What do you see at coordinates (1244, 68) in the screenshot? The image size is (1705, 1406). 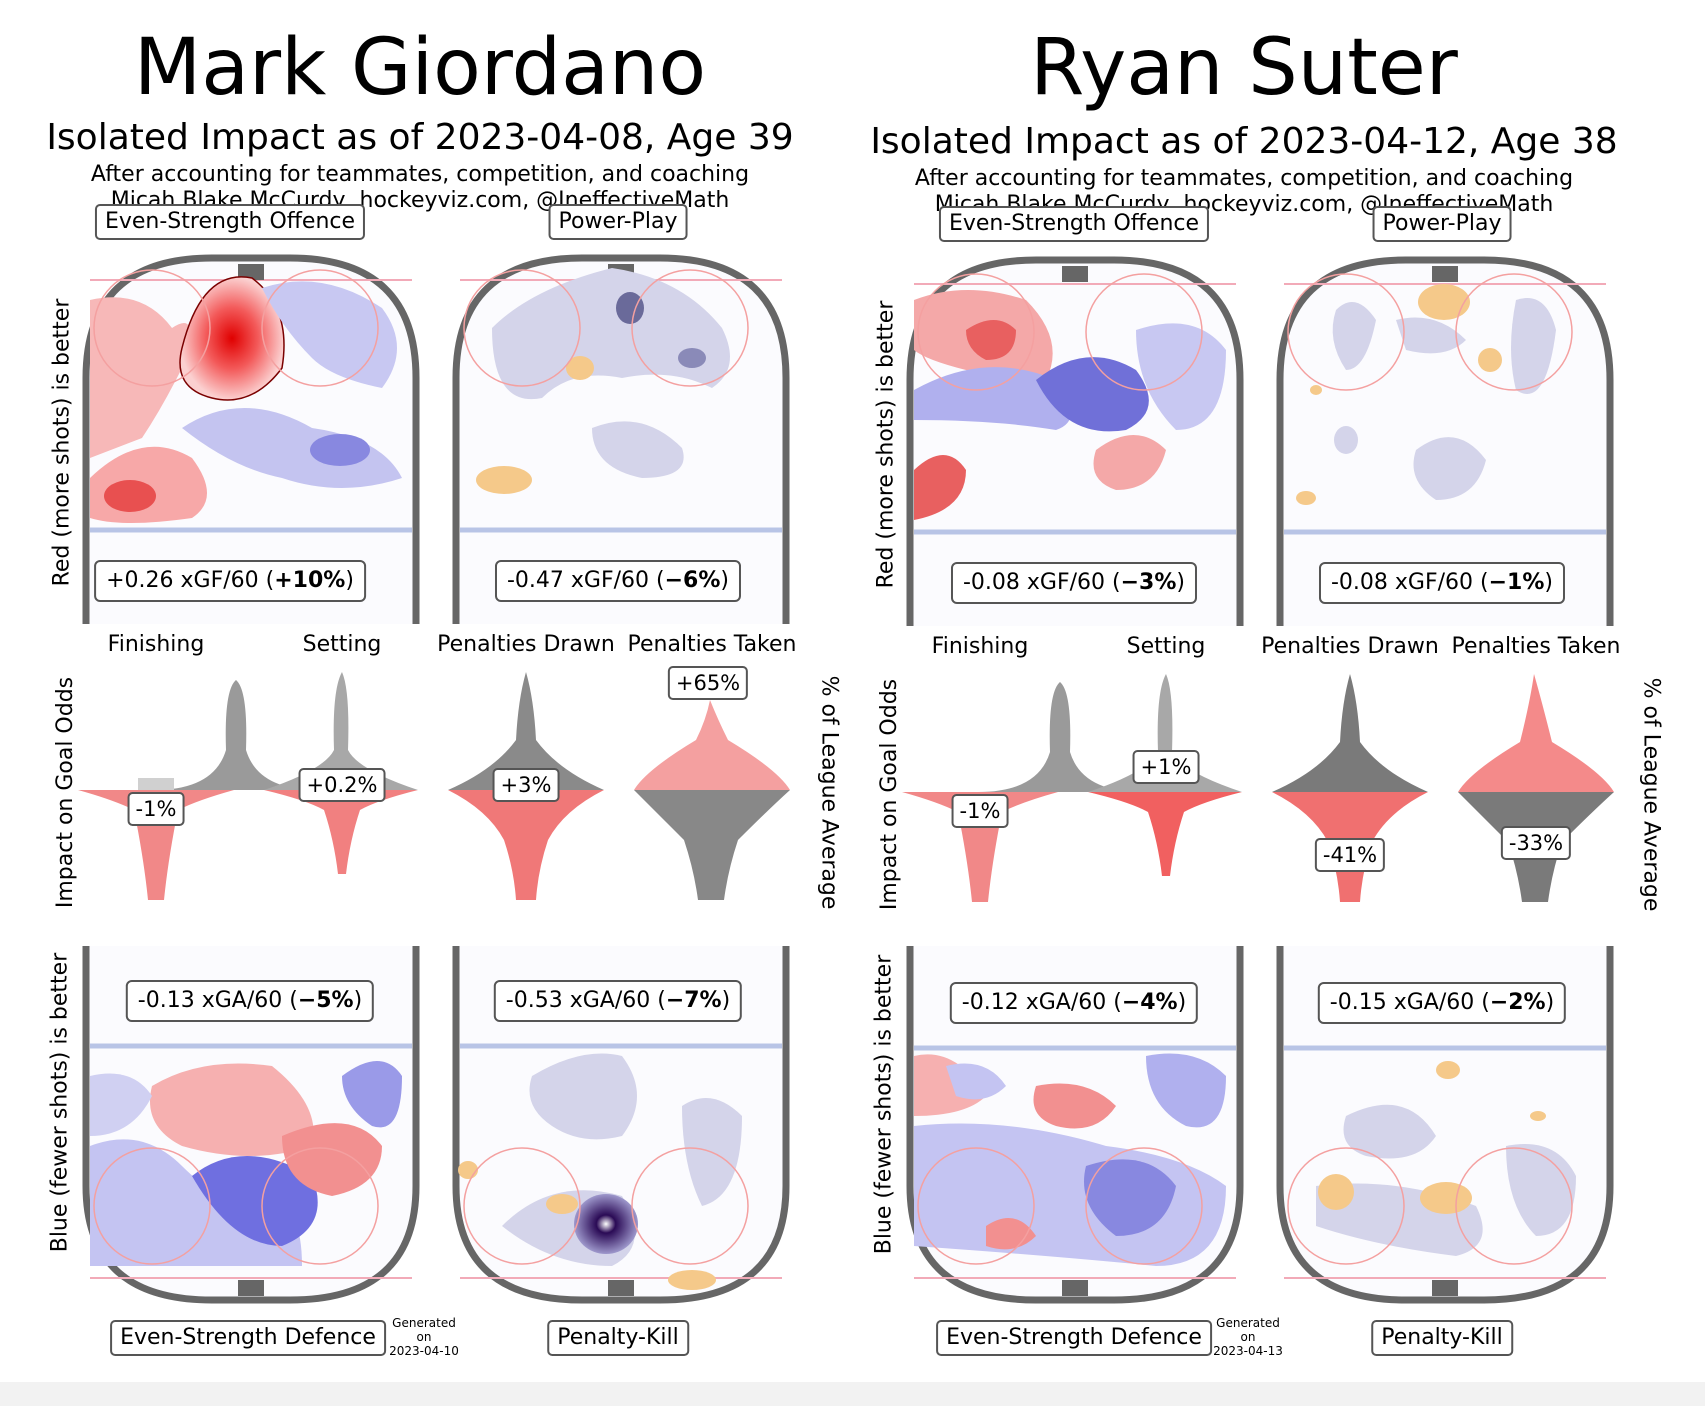 I see `player-name: Ryan Suter` at bounding box center [1244, 68].